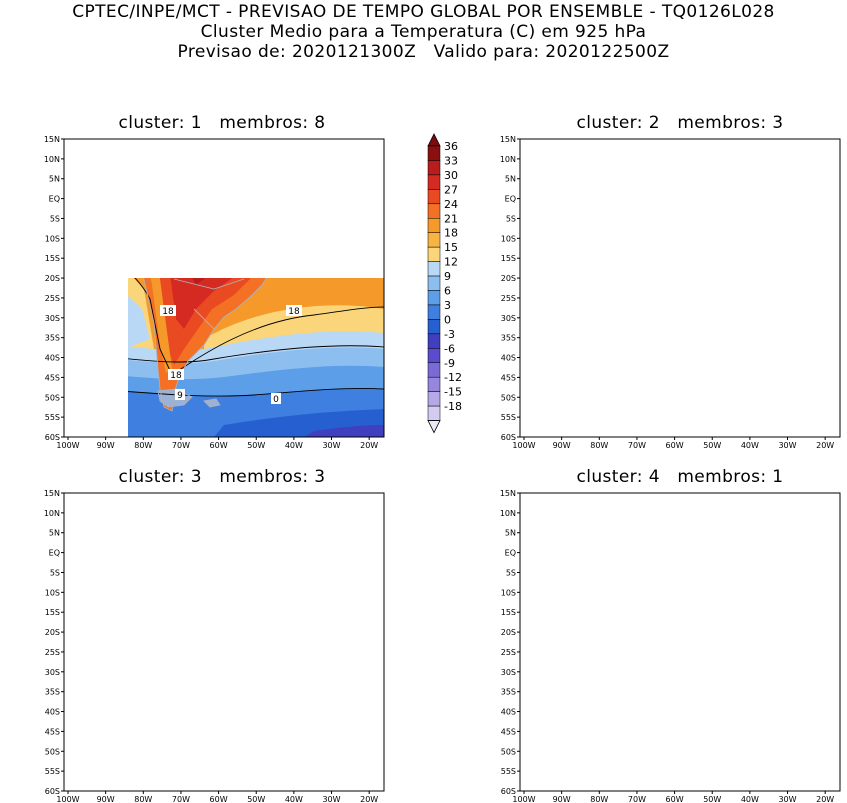  Describe the element at coordinates (447, 276) in the screenshot. I see `colorbar-label: 9` at that location.